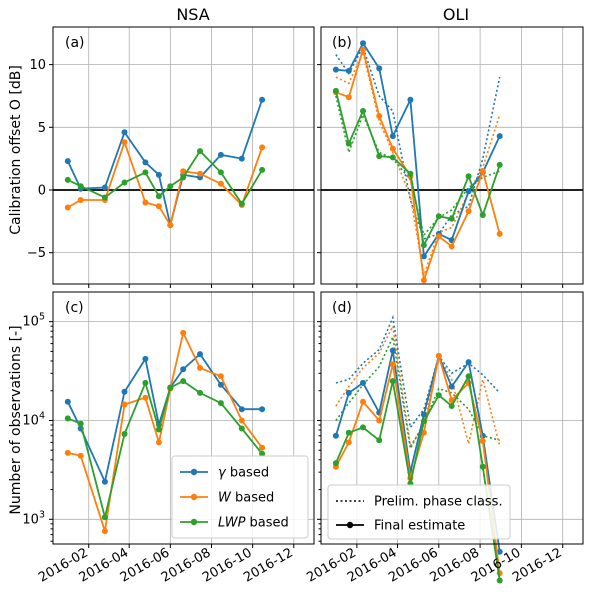 Image resolution: width=590 pixels, height=600 pixels. What do you see at coordinates (240, 497) in the screenshot?
I see `legend-series: γ based W based LWP based` at bounding box center [240, 497].